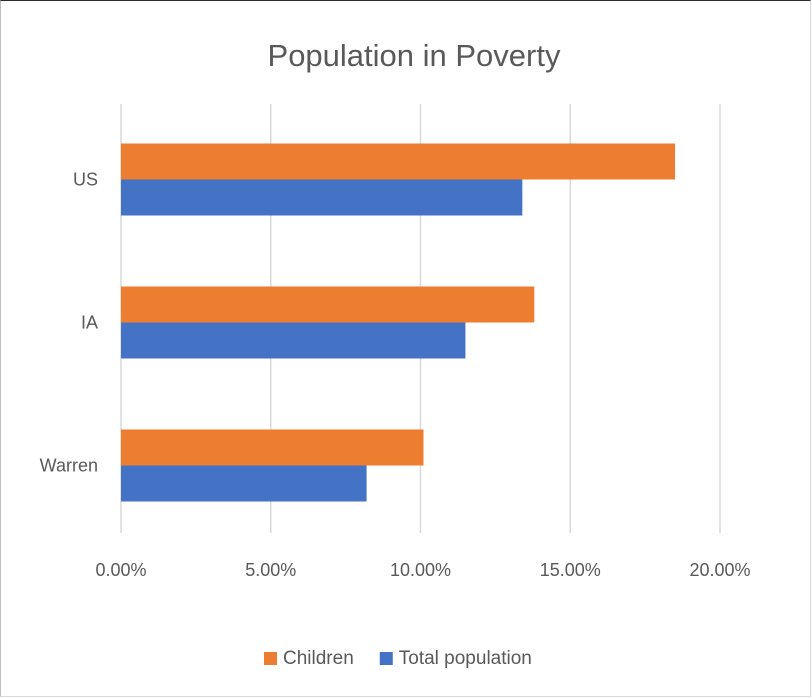 The width and height of the screenshot is (812, 698). Describe the element at coordinates (386, 658) in the screenshot. I see `legend-swatch-total-population` at that location.